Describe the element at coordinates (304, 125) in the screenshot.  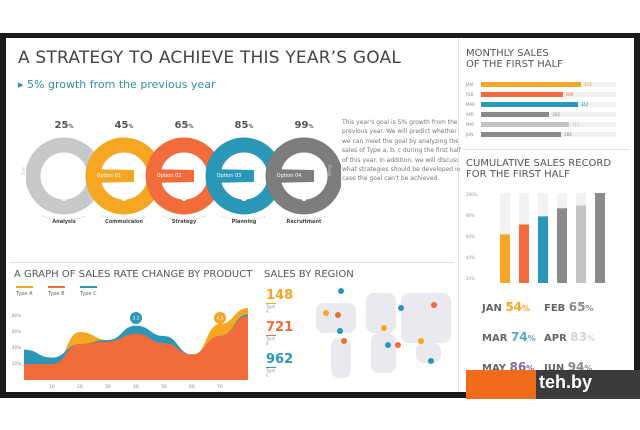
I see `step-percent: 99%` at that location.